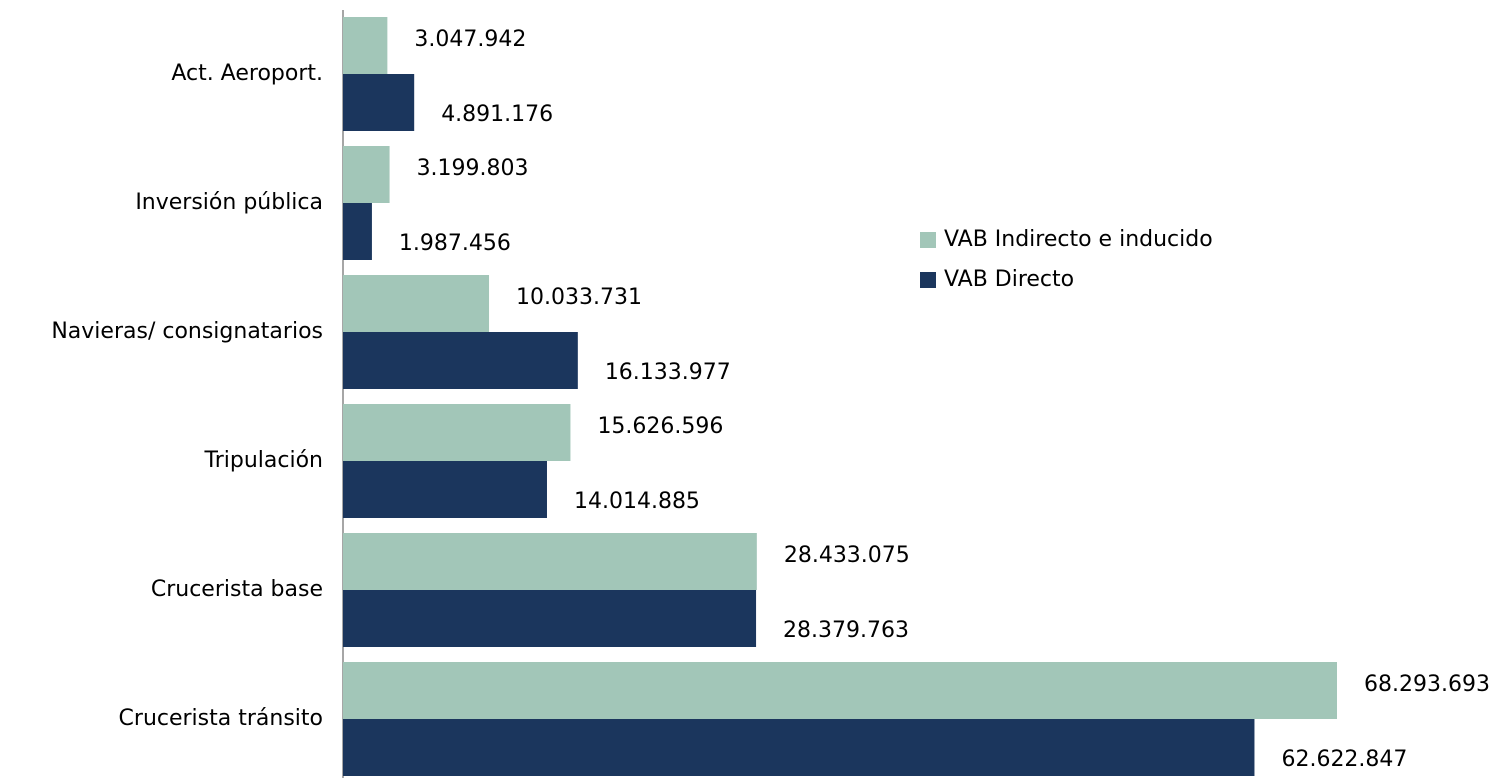 Image resolution: width=1503 pixels, height=782 pixels. I want to click on value-label: 62.622.847, so click(1344, 759).